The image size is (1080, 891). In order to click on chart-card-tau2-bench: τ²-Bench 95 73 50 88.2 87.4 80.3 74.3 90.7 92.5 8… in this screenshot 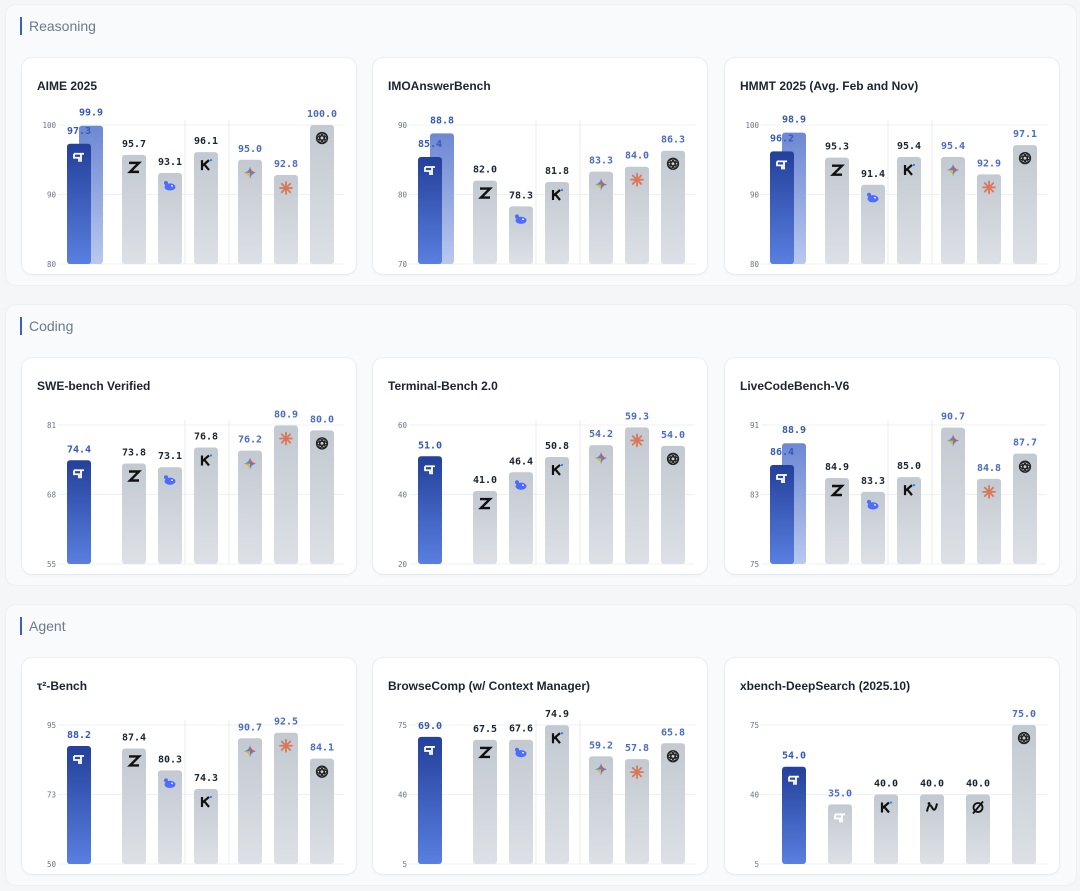, I will do `click(189, 766)`.